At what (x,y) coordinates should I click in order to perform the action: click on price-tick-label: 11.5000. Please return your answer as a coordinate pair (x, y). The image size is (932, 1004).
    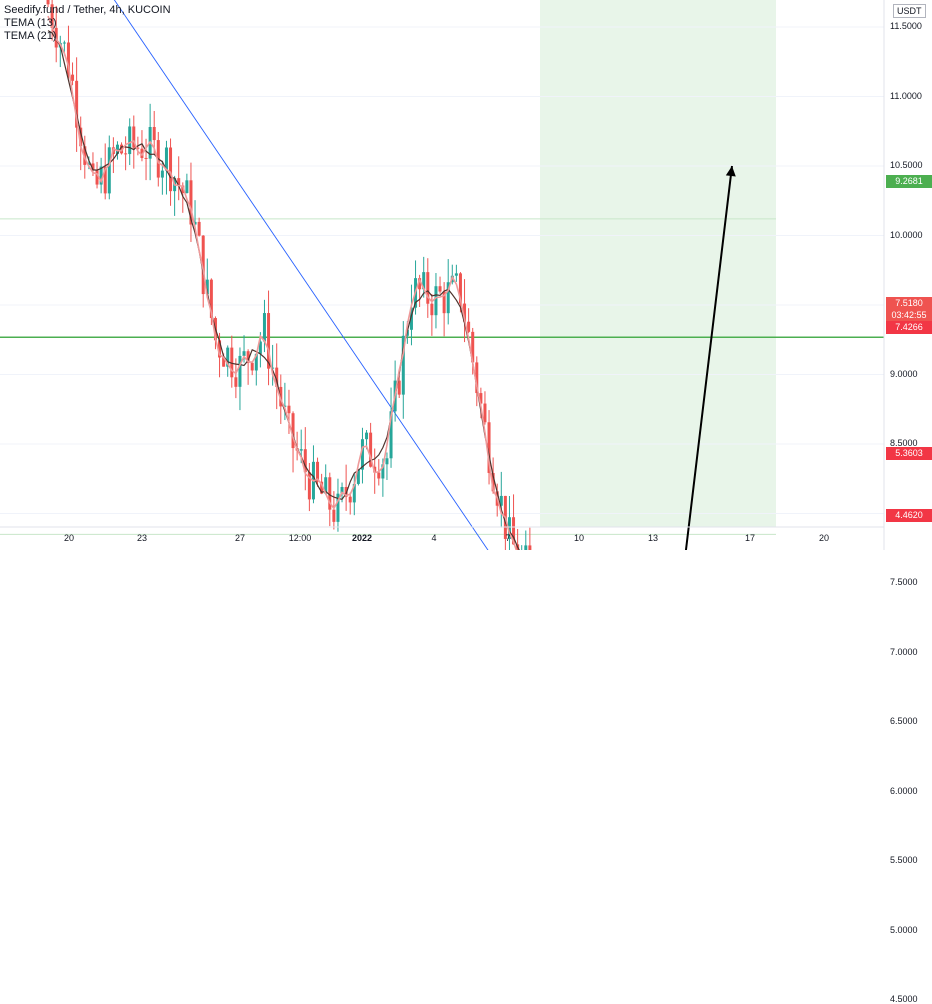
    Looking at the image, I should click on (906, 26).